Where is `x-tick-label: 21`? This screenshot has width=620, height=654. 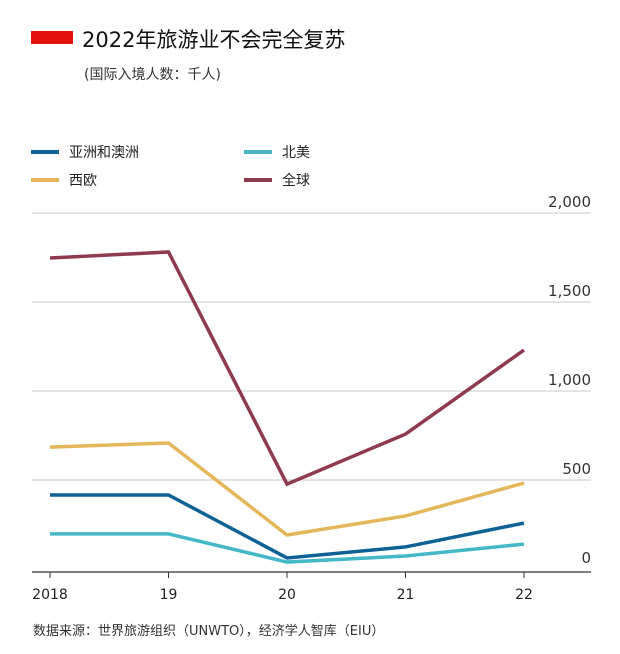
x-tick-label: 21 is located at coordinates (406, 595).